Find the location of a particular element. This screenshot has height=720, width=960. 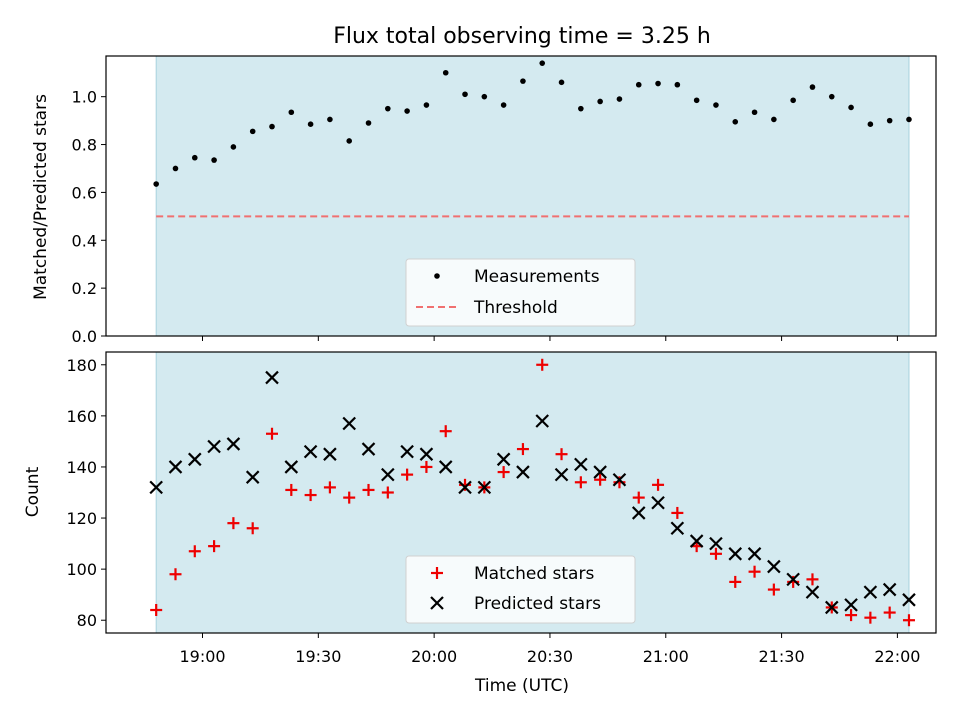

bottom-x-tick-label: 19:00 is located at coordinates (202, 656).